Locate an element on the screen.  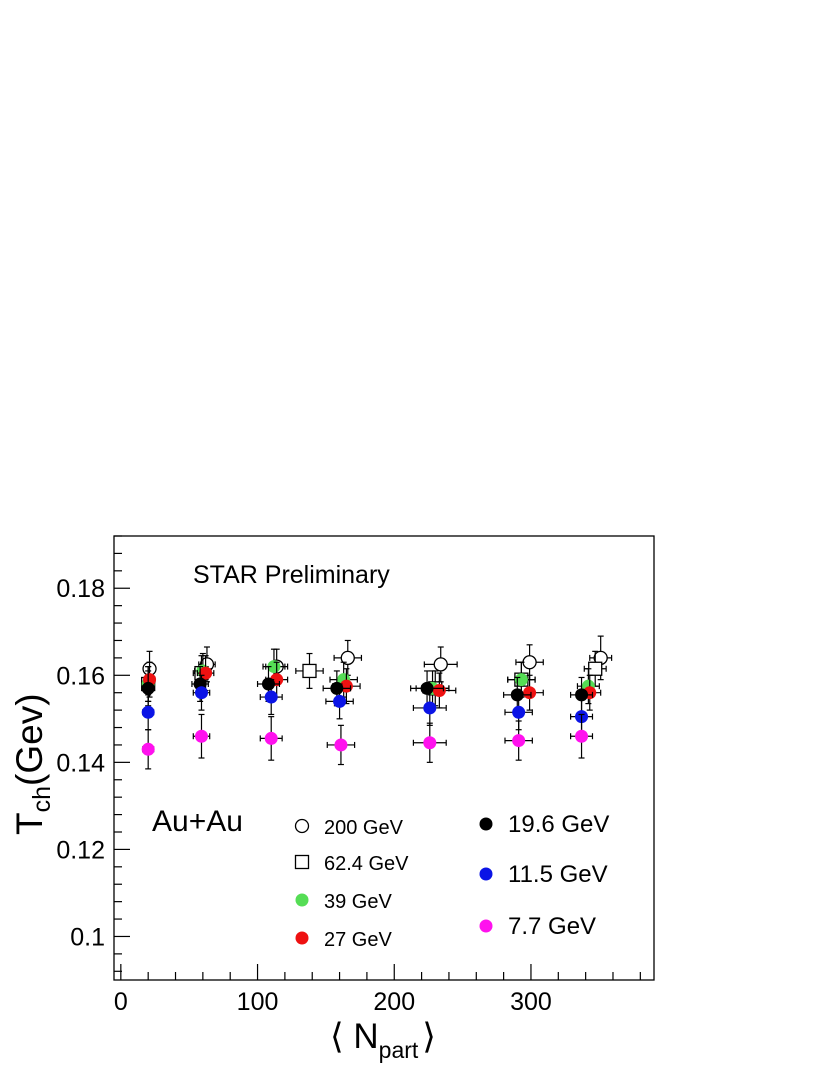
legend-entry: 27 GeV is located at coordinates (343, 940).